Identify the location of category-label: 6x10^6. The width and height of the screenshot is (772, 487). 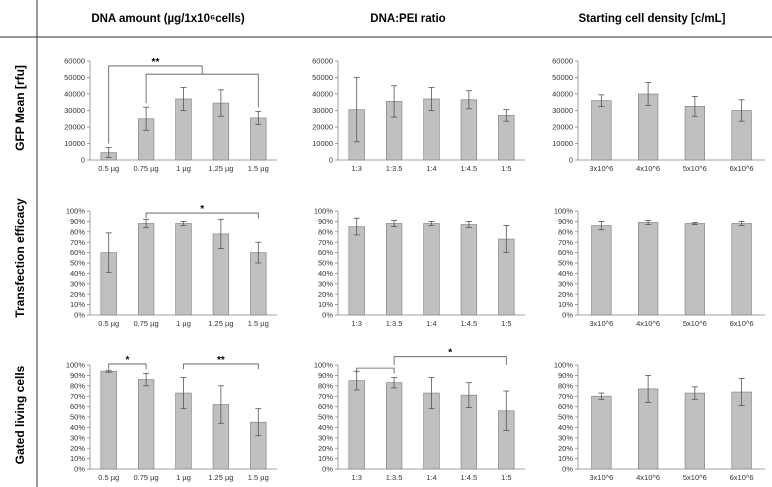
(742, 168).